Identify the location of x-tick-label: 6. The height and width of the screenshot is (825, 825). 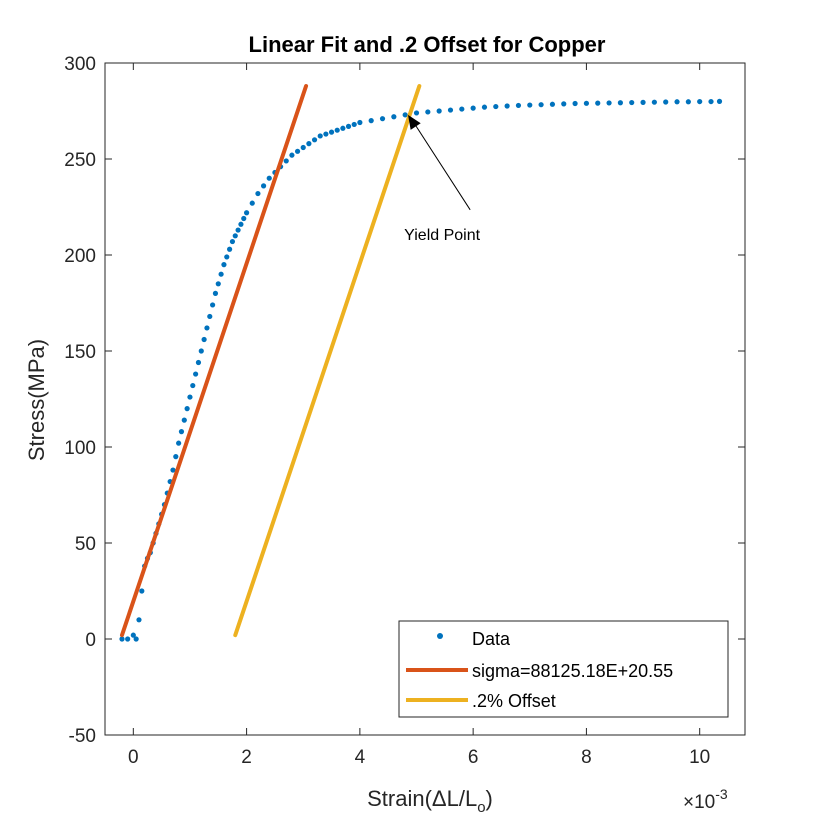
(473, 757).